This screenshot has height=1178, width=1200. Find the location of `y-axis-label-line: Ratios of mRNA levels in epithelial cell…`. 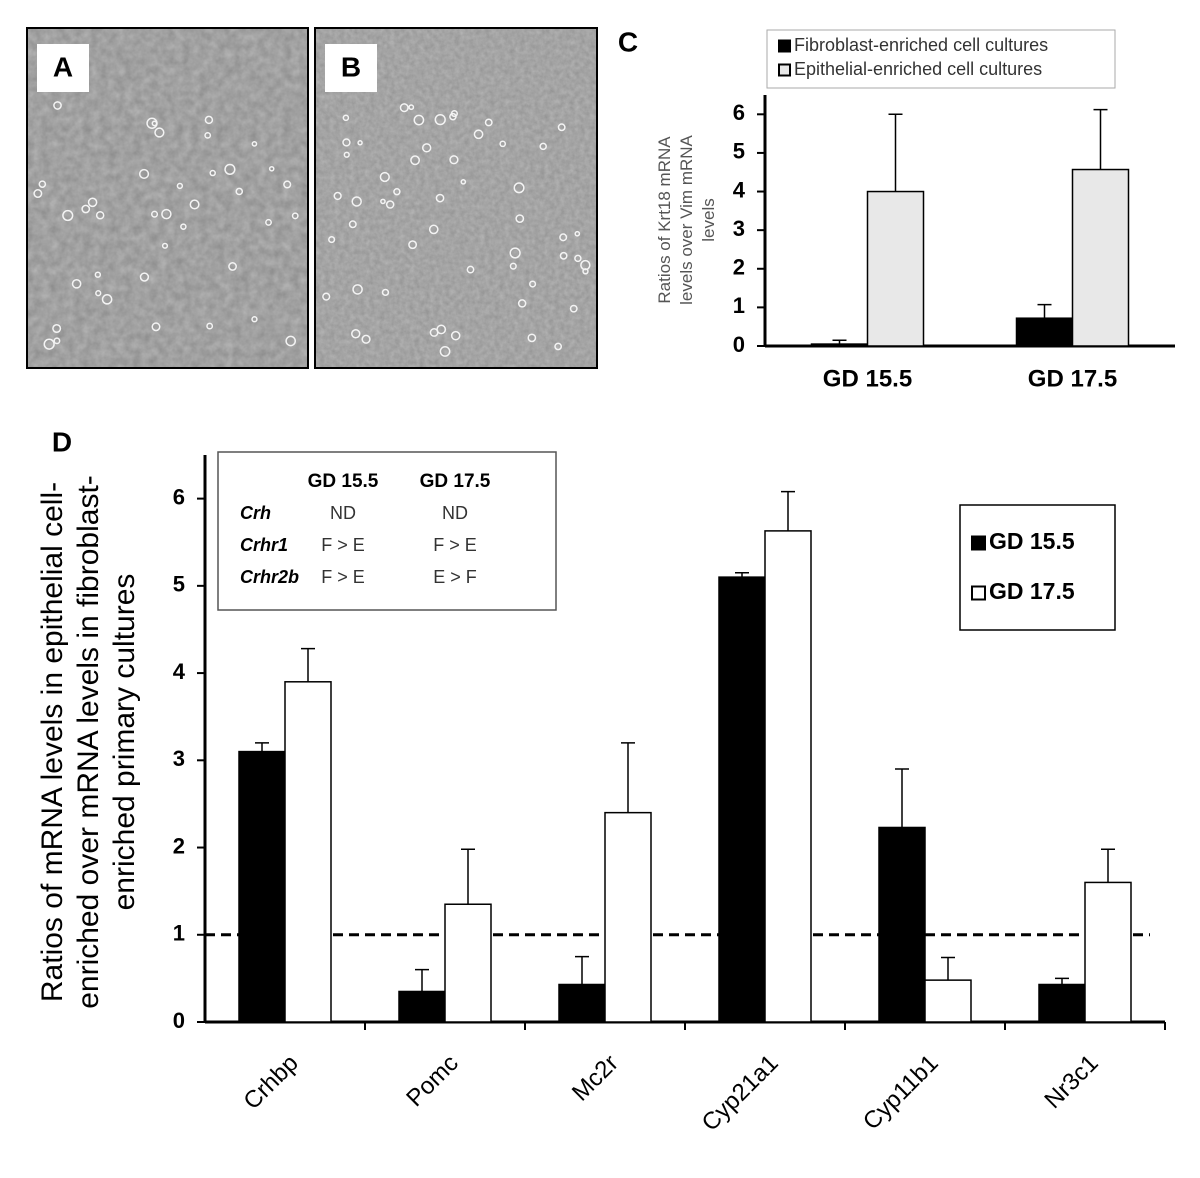

y-axis-label-line: Ratios of mRNA levels in epithelial cell… is located at coordinates (52, 742).